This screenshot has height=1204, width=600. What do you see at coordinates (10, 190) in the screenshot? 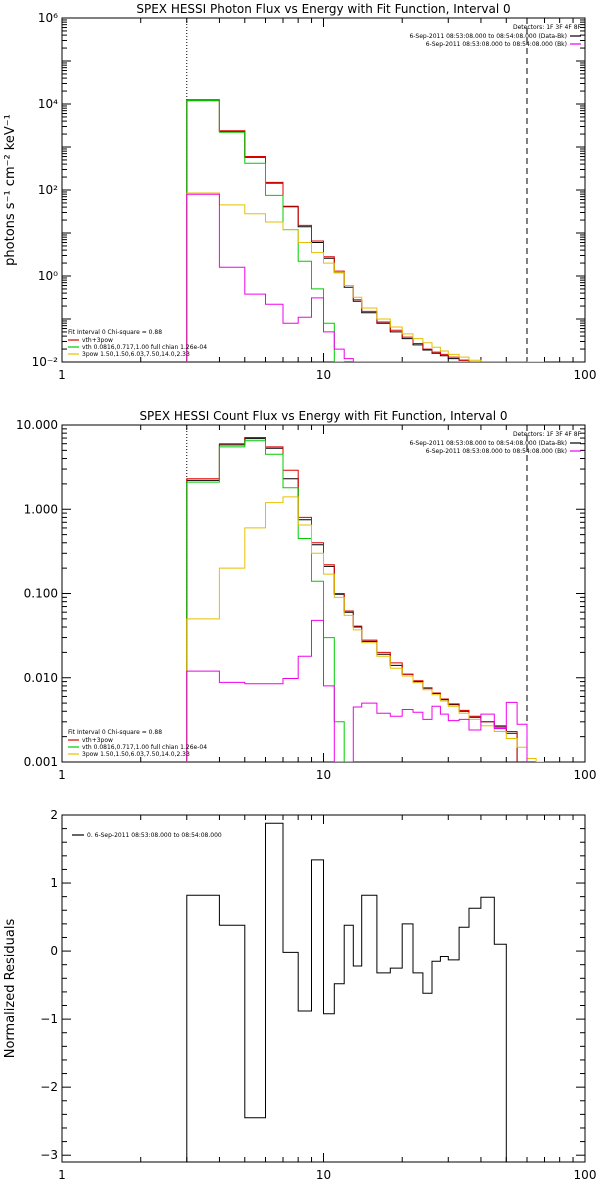
I see `y-axis-label: photons s⁻¹ cm⁻² keV⁻¹` at bounding box center [10, 190].